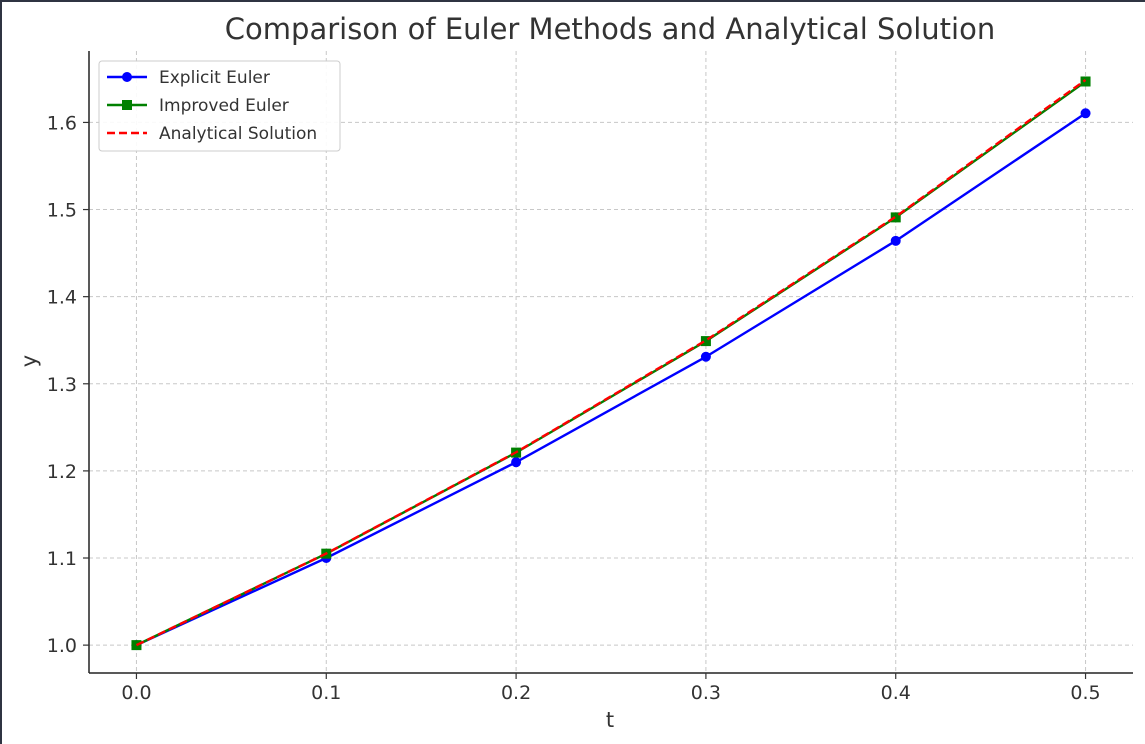  Describe the element at coordinates (136, 693) in the screenshot. I see `x-tick-label: 0.0` at that location.